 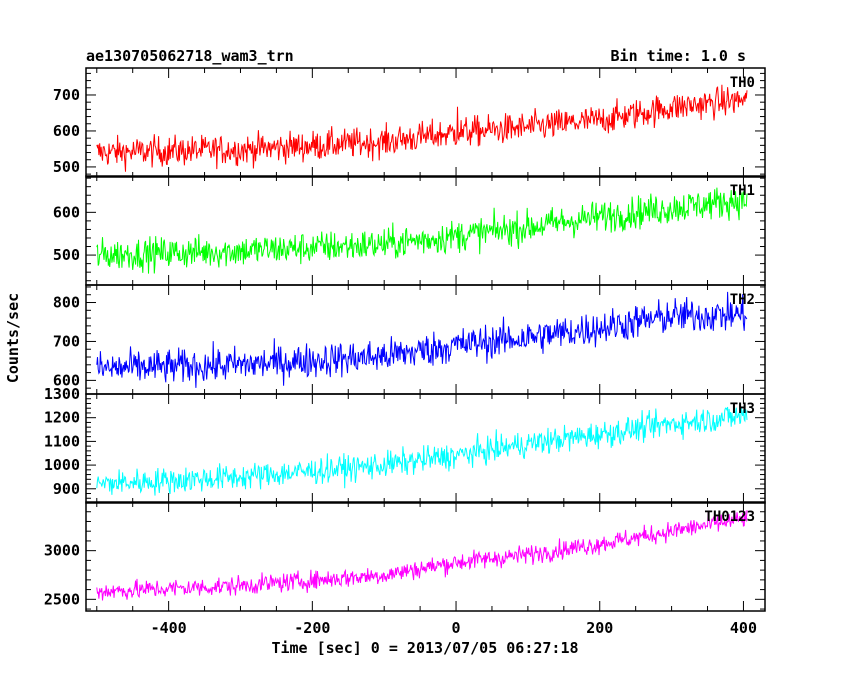 I want to click on panel-th0123: 2500 3000 TH0123, so click(x=405, y=556).